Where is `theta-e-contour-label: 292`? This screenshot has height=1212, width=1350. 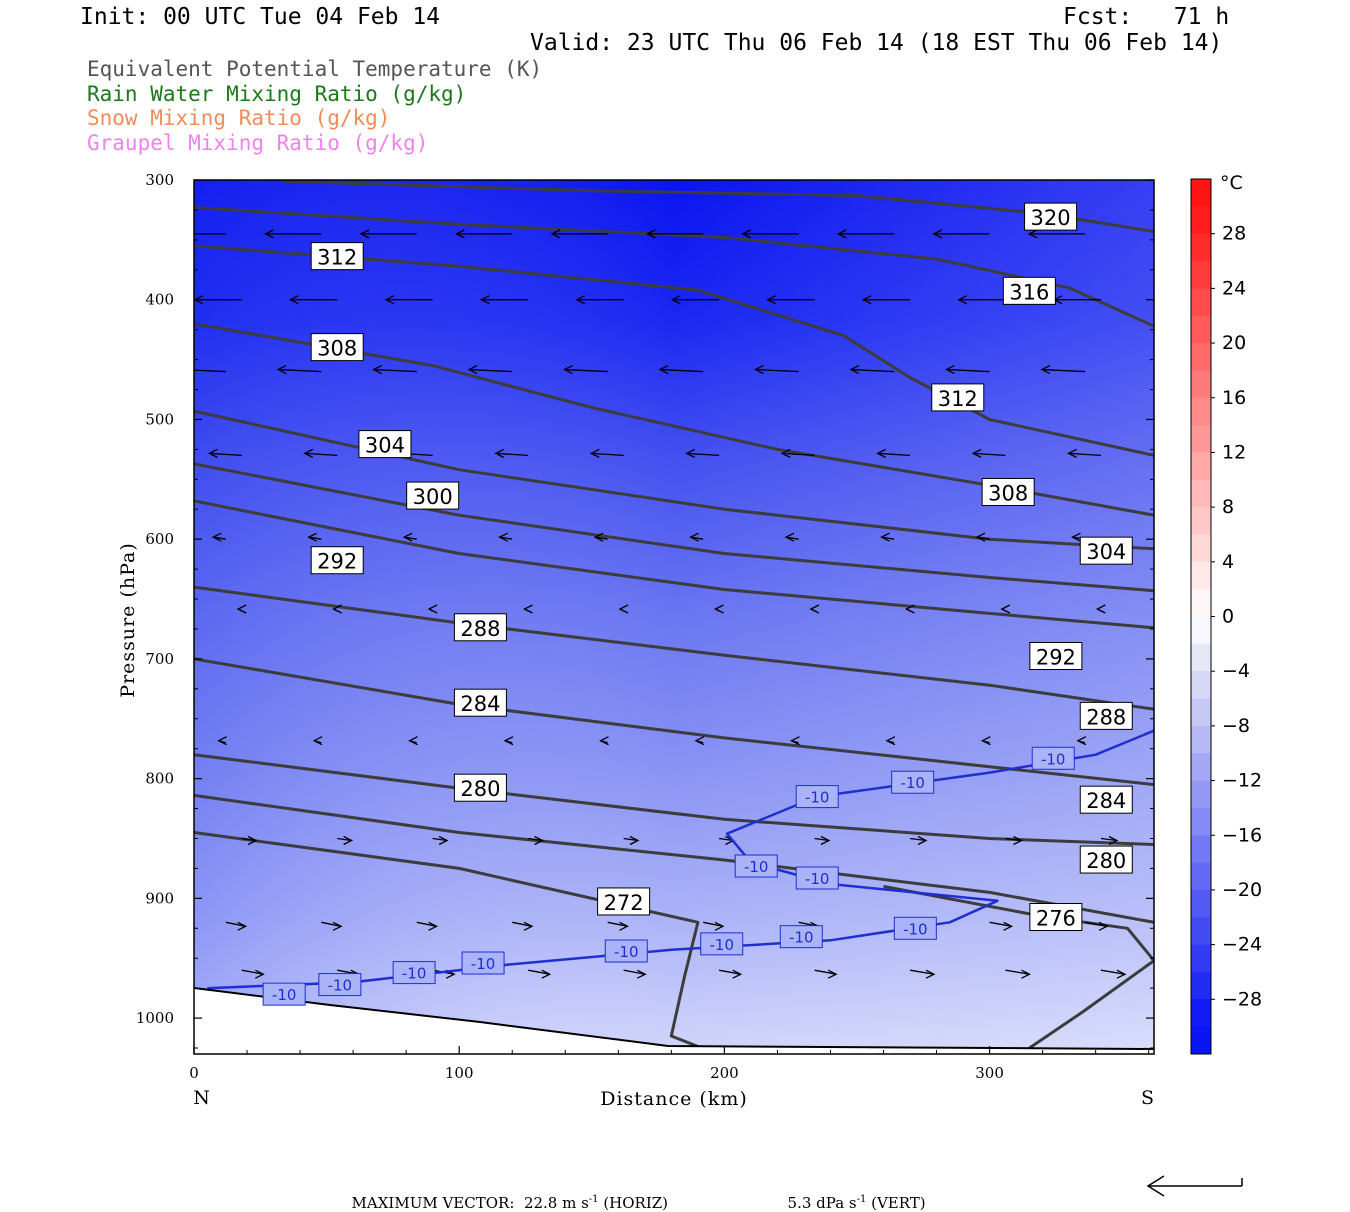
theta-e-contour-label: 292 is located at coordinates (1056, 658).